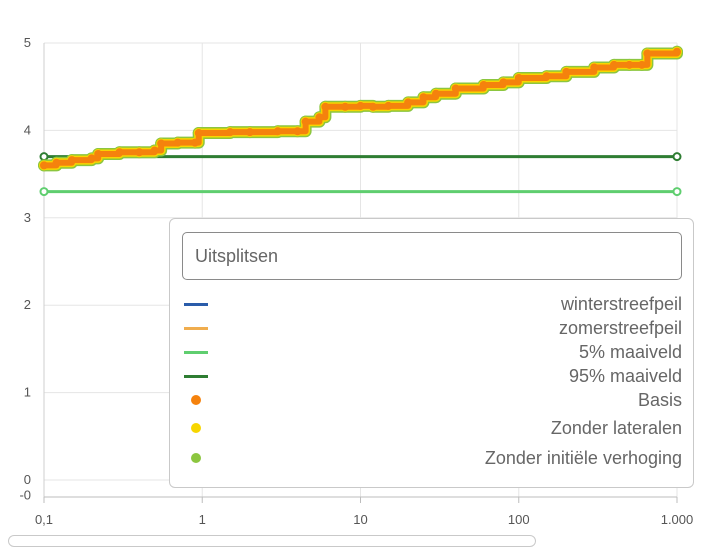  I want to click on x-tick-label: 100, so click(519, 519).